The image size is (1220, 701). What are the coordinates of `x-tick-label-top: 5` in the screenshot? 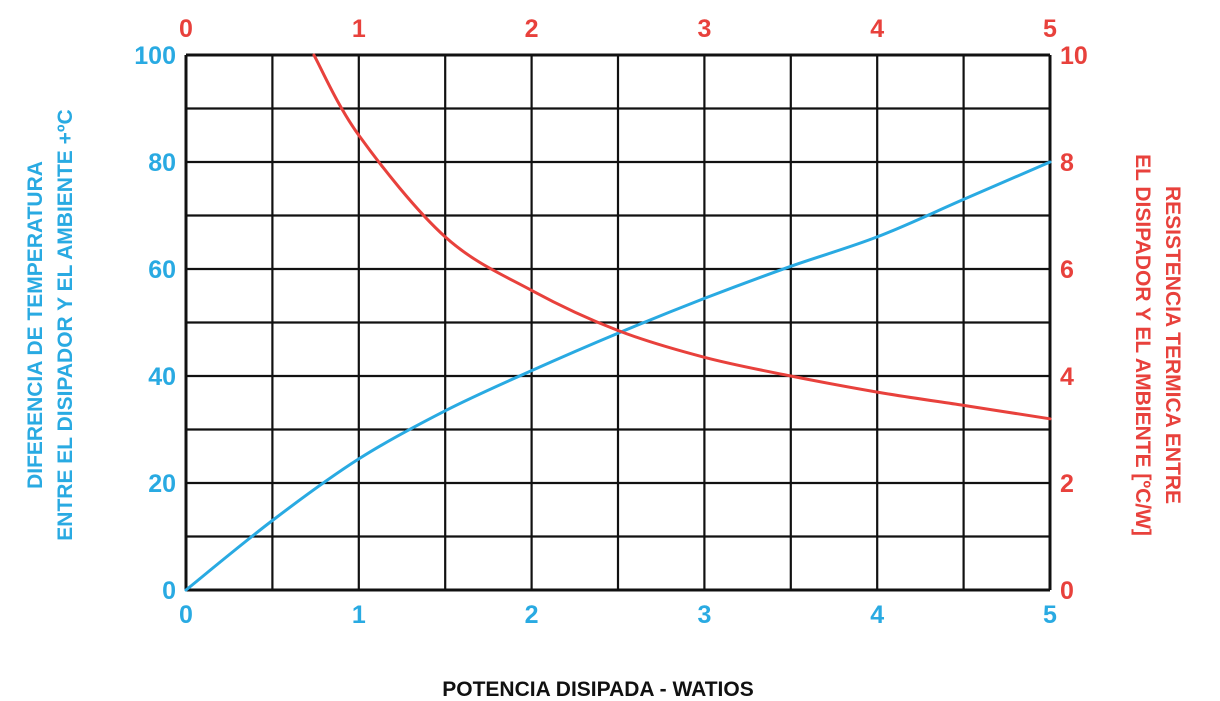 It's located at (1050, 29).